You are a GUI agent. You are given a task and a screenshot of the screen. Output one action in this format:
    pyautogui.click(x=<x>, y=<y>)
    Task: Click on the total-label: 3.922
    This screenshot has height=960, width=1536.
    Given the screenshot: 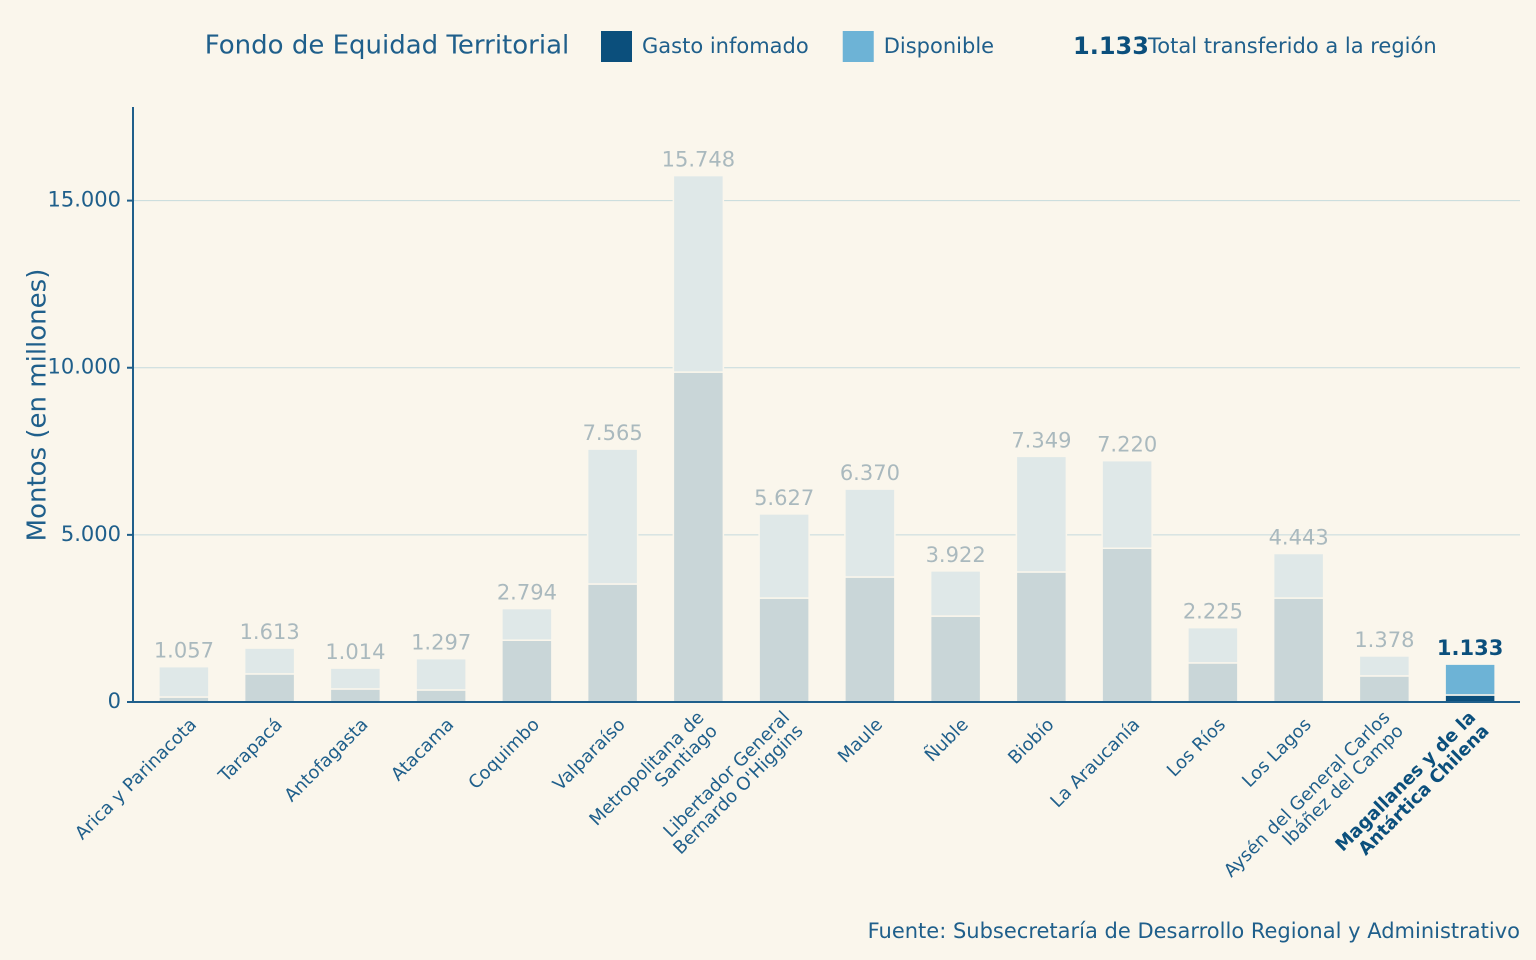 What is the action you would take?
    pyautogui.click(x=956, y=555)
    